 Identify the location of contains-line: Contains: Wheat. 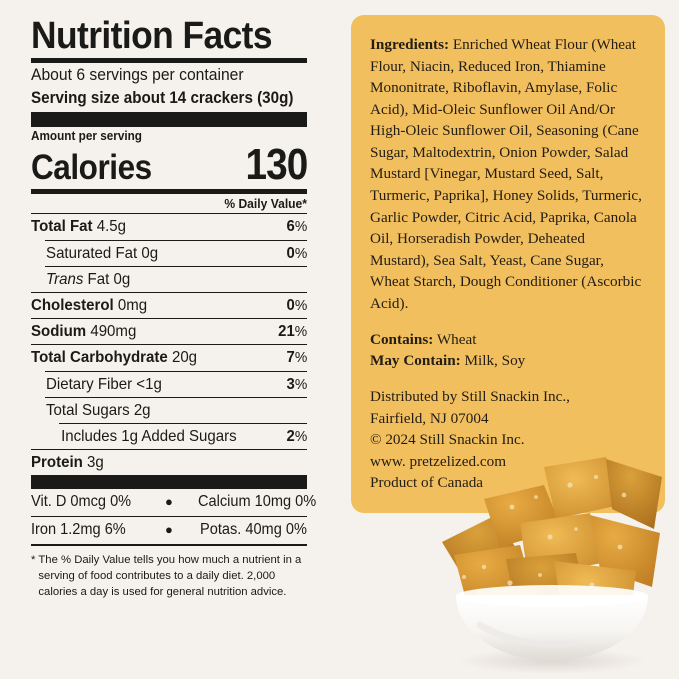
(507, 339).